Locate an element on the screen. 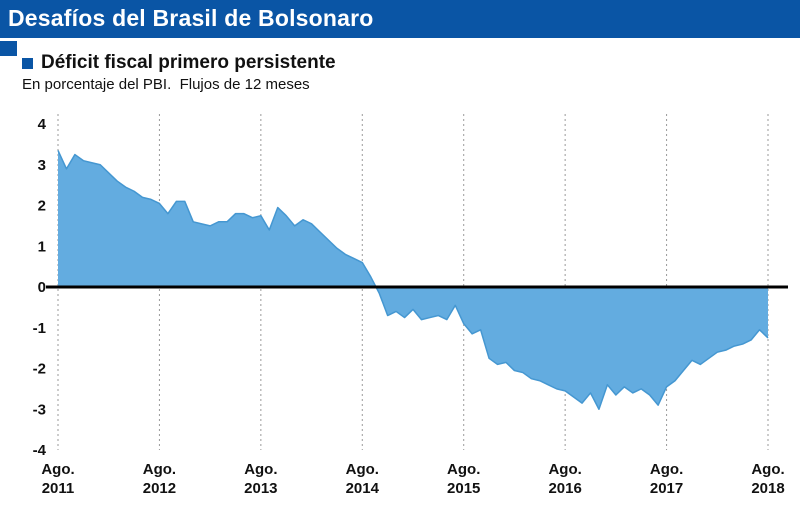  y-tick-label: -2 is located at coordinates (39, 369).